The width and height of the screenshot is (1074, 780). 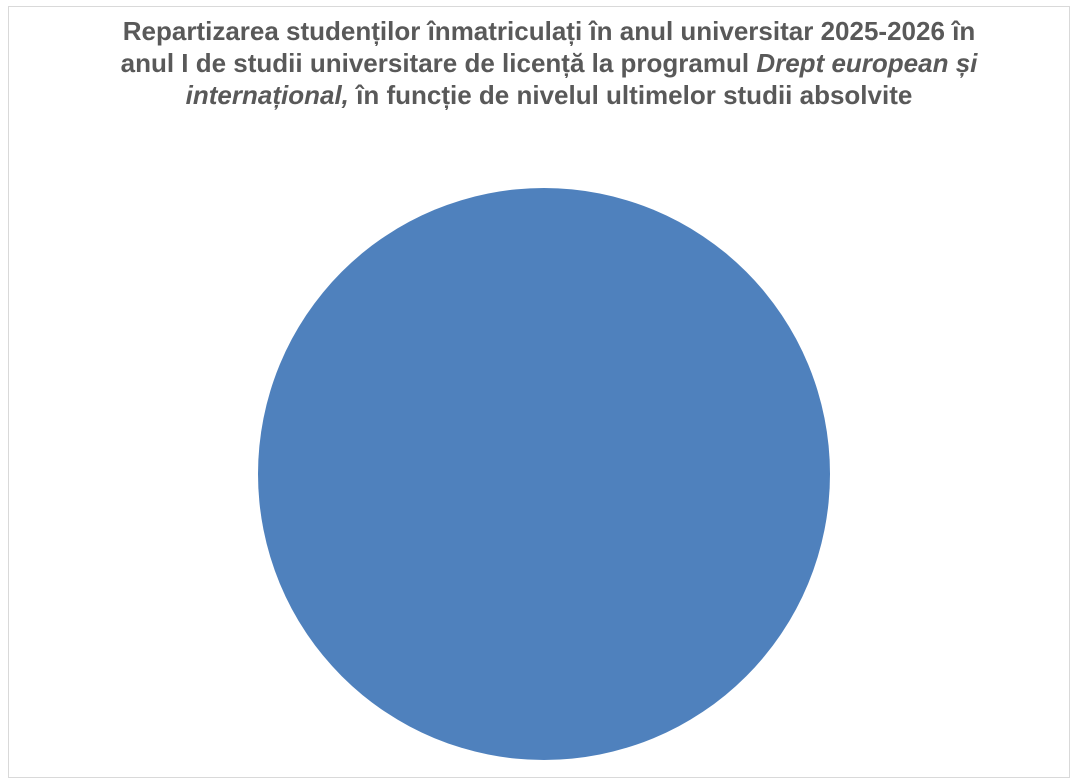 I want to click on chart-title-program-name: Drept european și internațional,, so click(x=581, y=79).